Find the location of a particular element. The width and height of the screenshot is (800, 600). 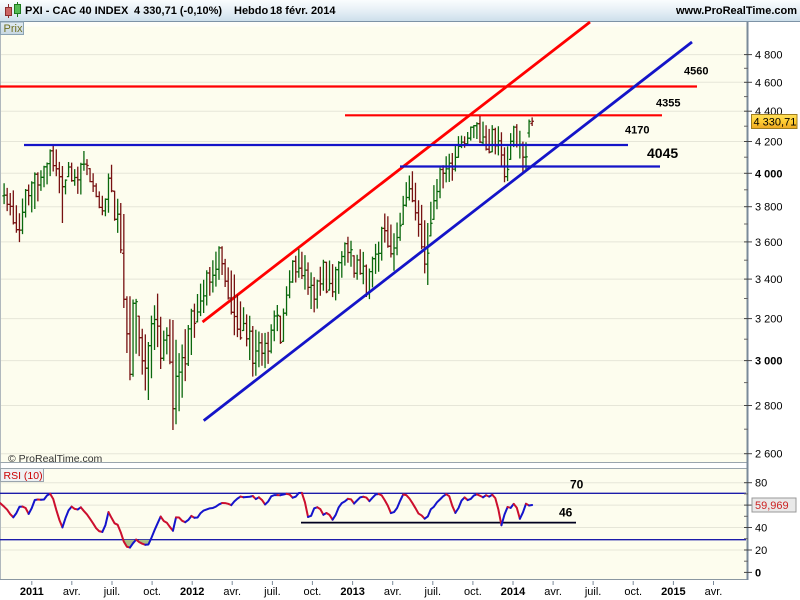

svg-text: 3 400 is located at coordinates (769, 280).